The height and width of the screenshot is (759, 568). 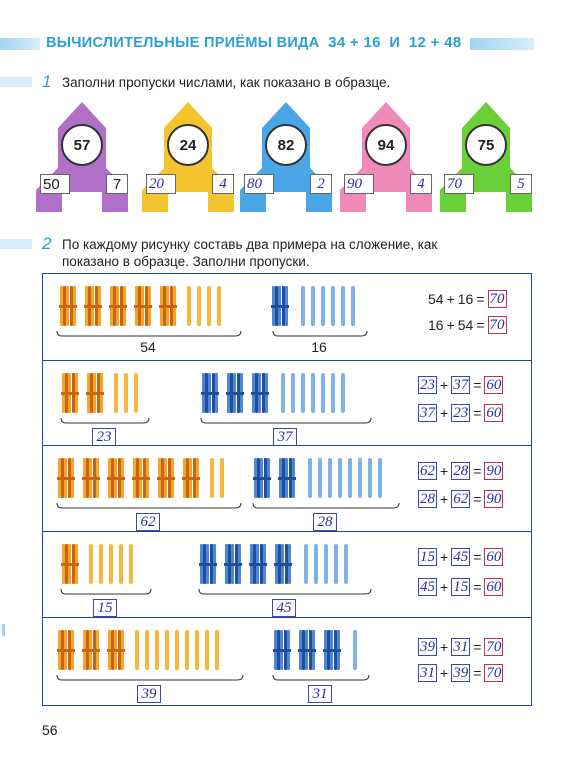 What do you see at coordinates (461, 413) in the screenshot?
I see `addend-b-box: 23` at bounding box center [461, 413].